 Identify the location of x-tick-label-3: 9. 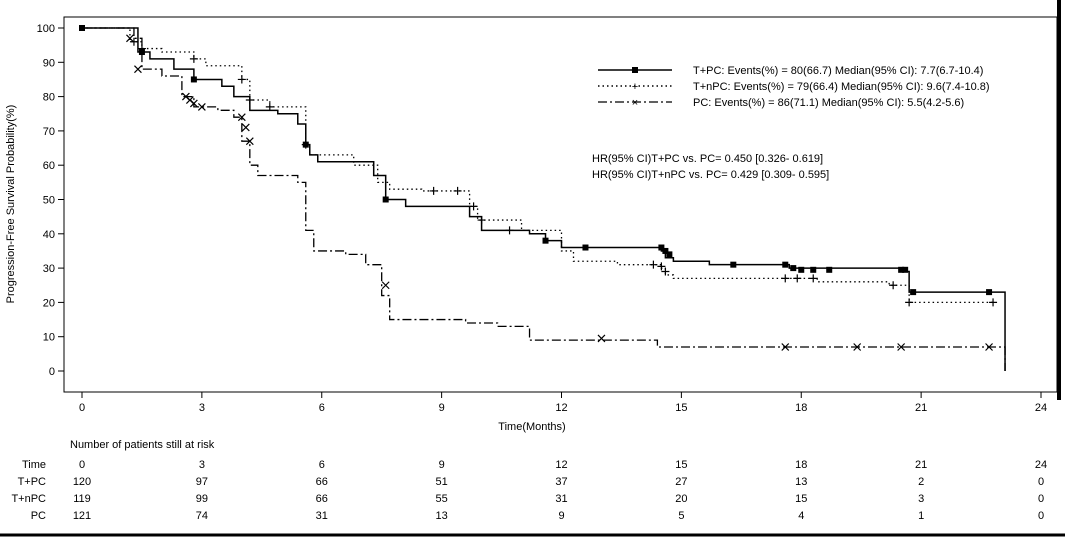
(442, 408).